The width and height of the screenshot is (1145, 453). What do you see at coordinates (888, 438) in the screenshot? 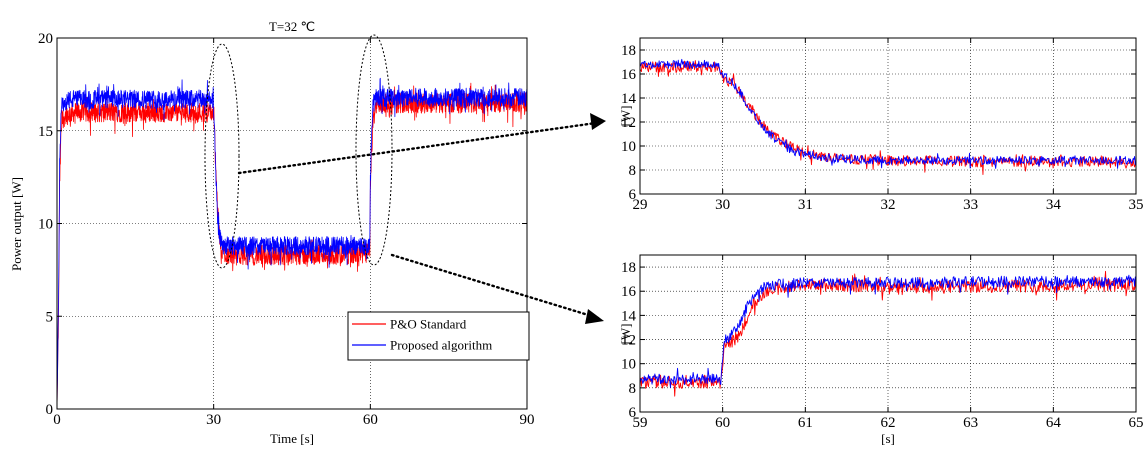
I see `zoom-bottom-x-axis-label: [s]` at bounding box center [888, 438].